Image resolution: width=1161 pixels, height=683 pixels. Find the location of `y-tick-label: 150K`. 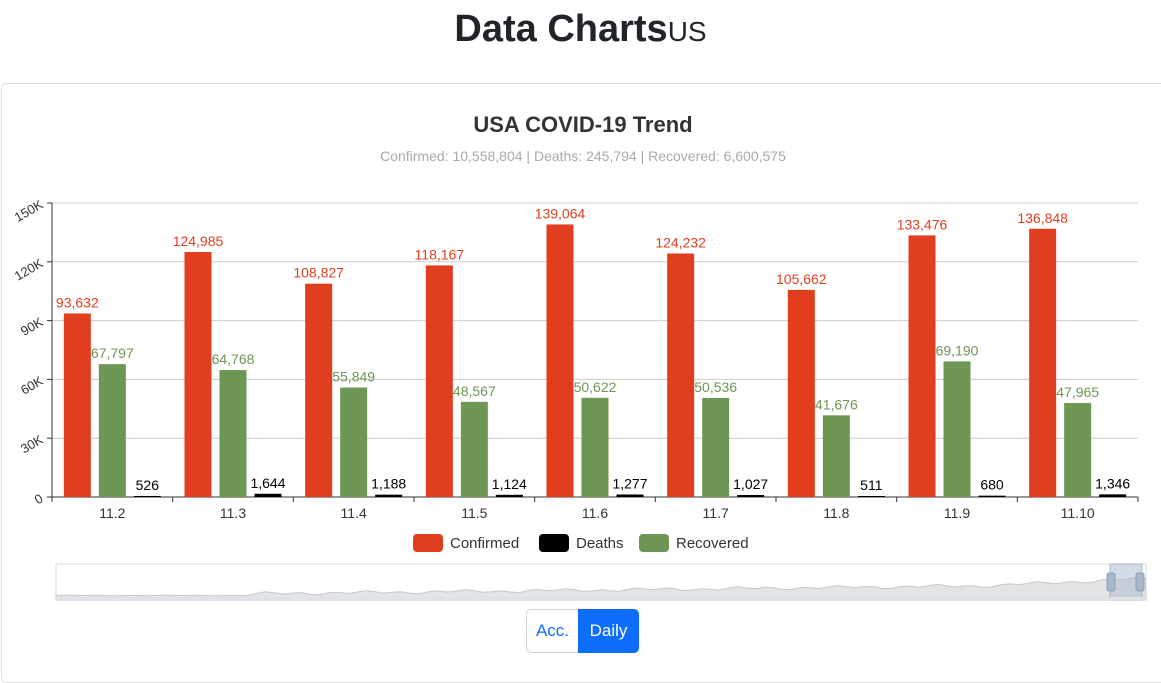

y-tick-label: 150K is located at coordinates (29, 210).